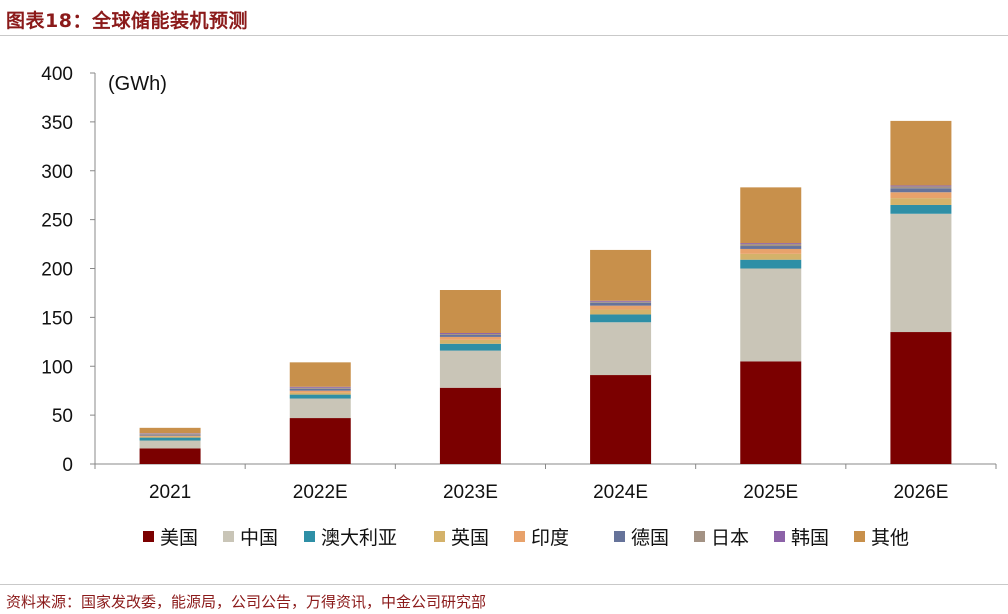  I want to click on bottom-divider, so click(504, 584).